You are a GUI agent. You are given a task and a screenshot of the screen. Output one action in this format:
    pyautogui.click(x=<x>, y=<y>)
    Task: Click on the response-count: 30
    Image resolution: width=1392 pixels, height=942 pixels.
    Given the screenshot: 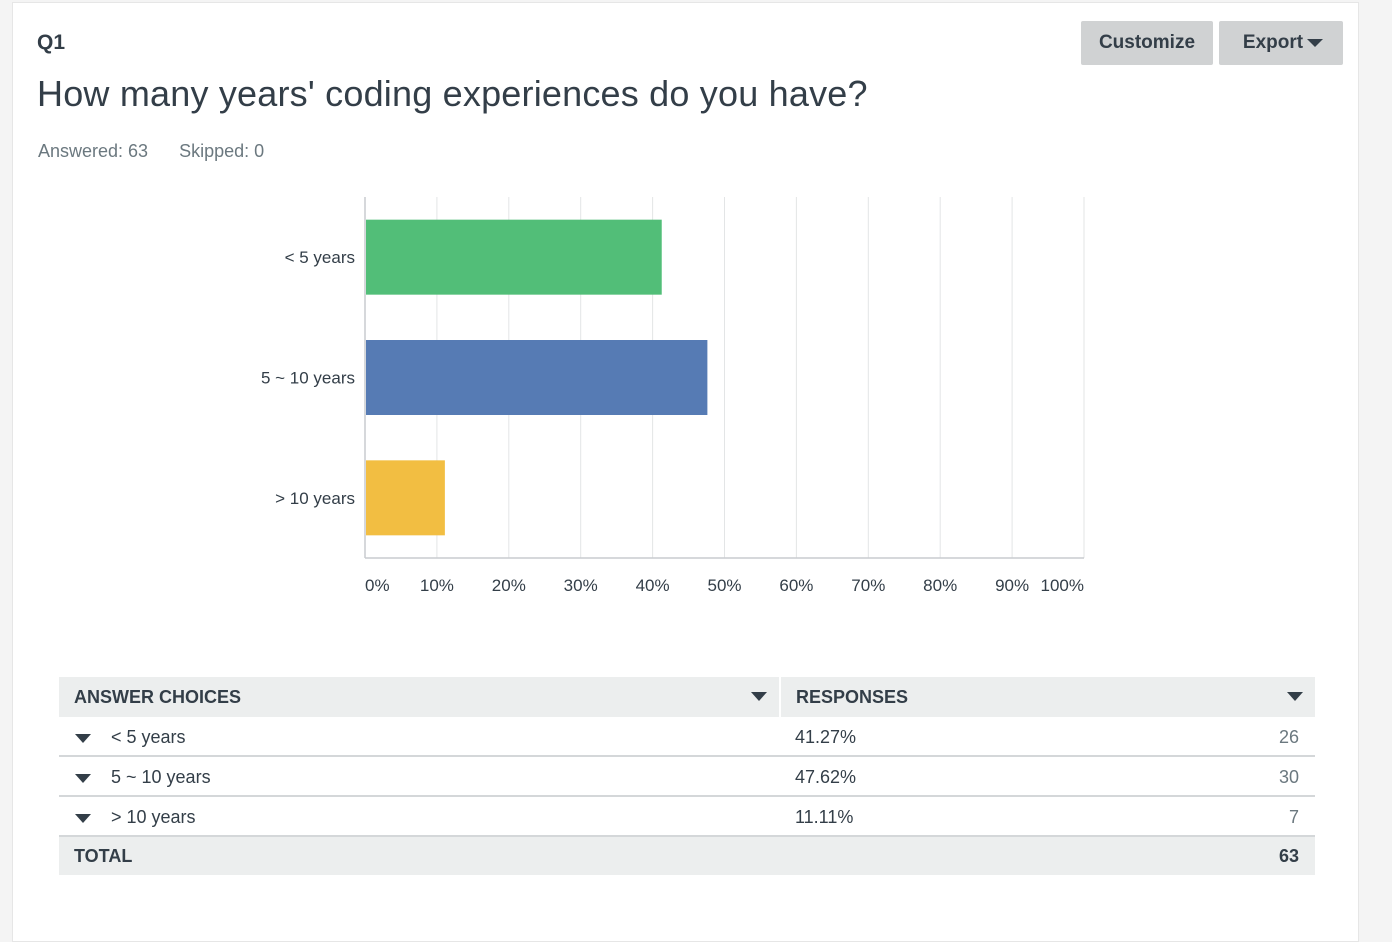 What is the action you would take?
    pyautogui.click(x=1288, y=777)
    